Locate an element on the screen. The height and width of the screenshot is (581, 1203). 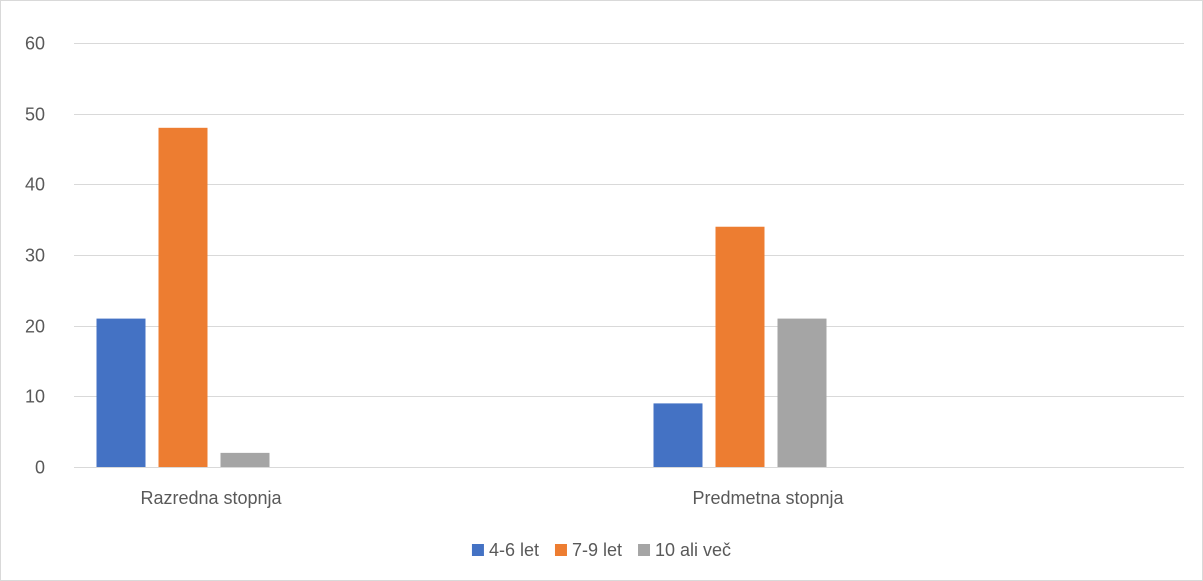
y-tick-label: 20 is located at coordinates (35, 327).